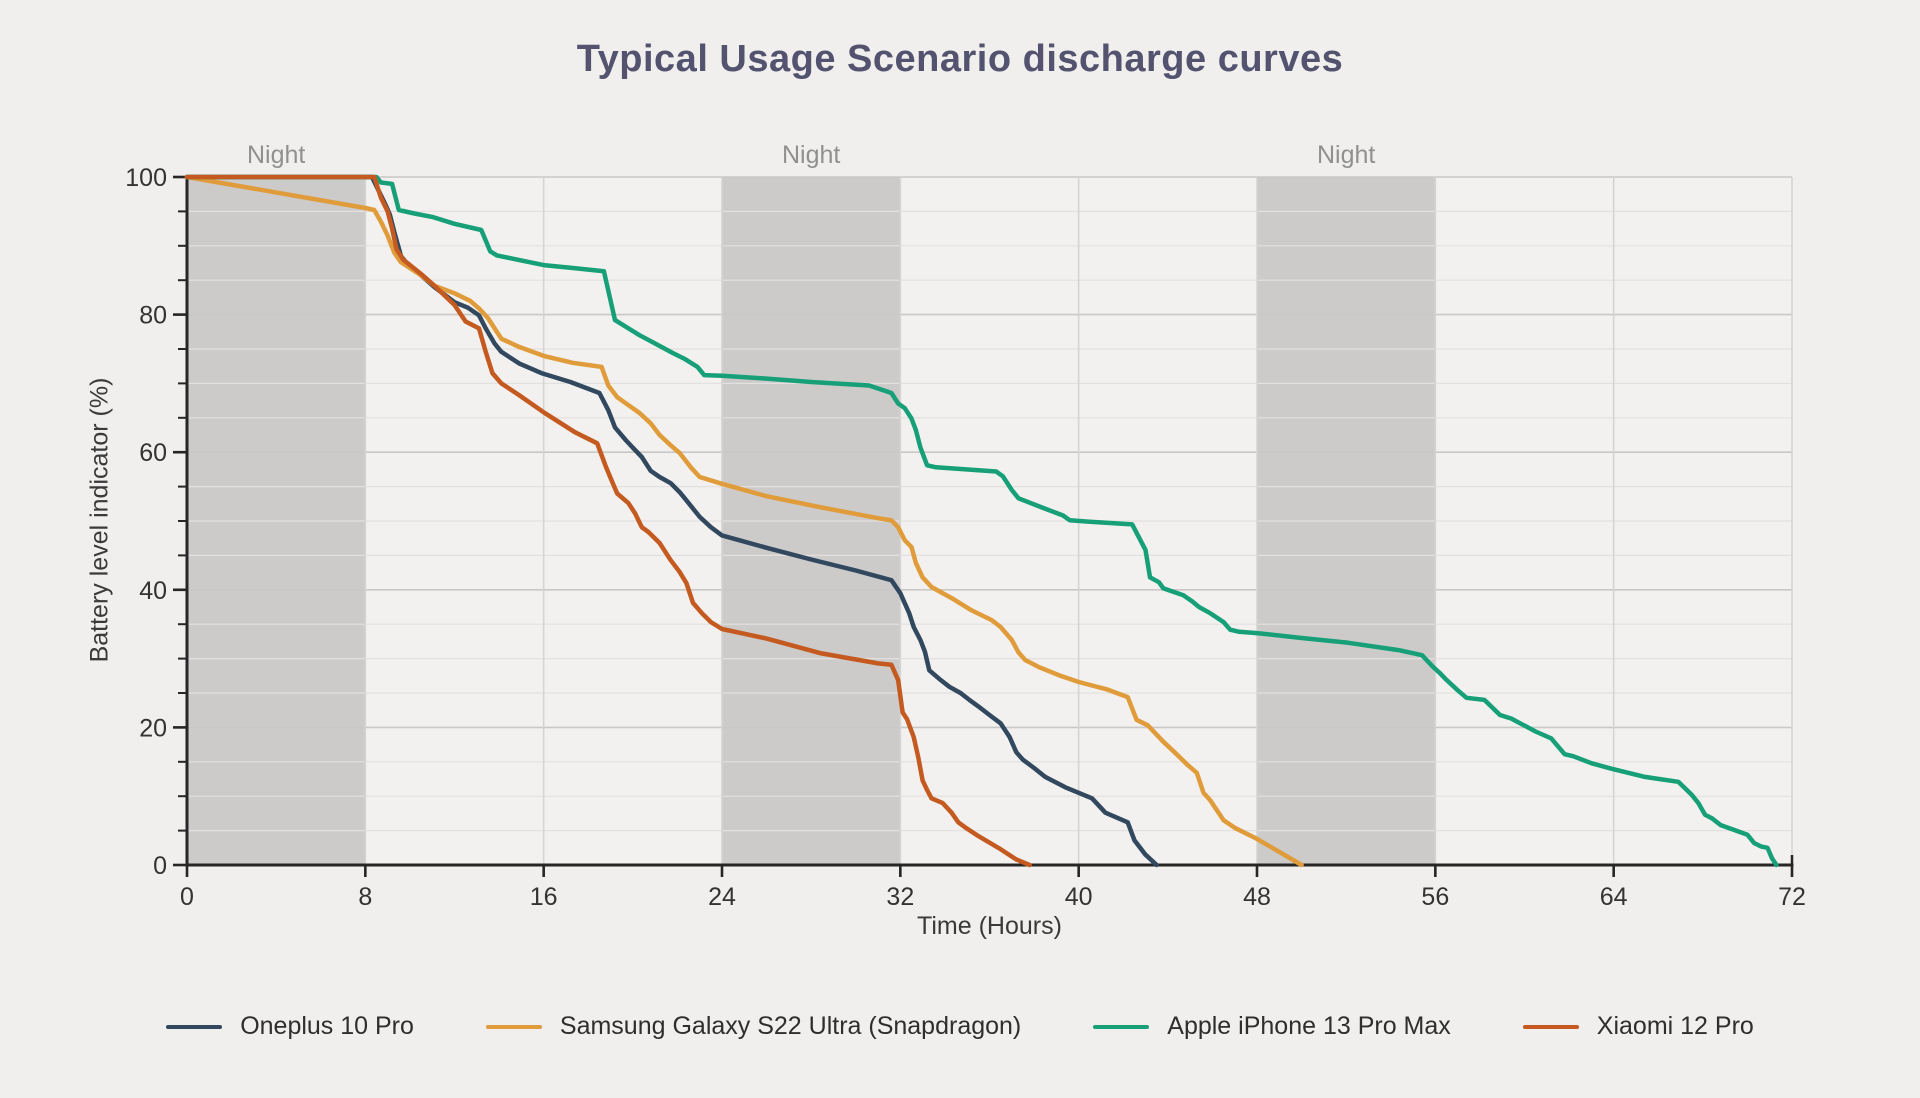 The image size is (1920, 1098). What do you see at coordinates (153, 728) in the screenshot?
I see `y-tick-label: 20` at bounding box center [153, 728].